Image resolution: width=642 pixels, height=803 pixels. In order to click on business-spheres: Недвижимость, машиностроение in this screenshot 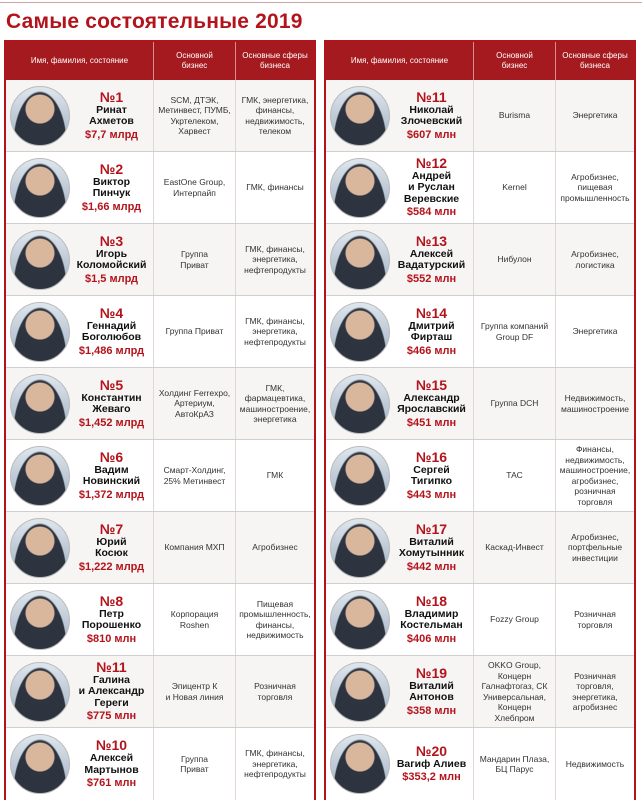, I will do `click(595, 403)`.